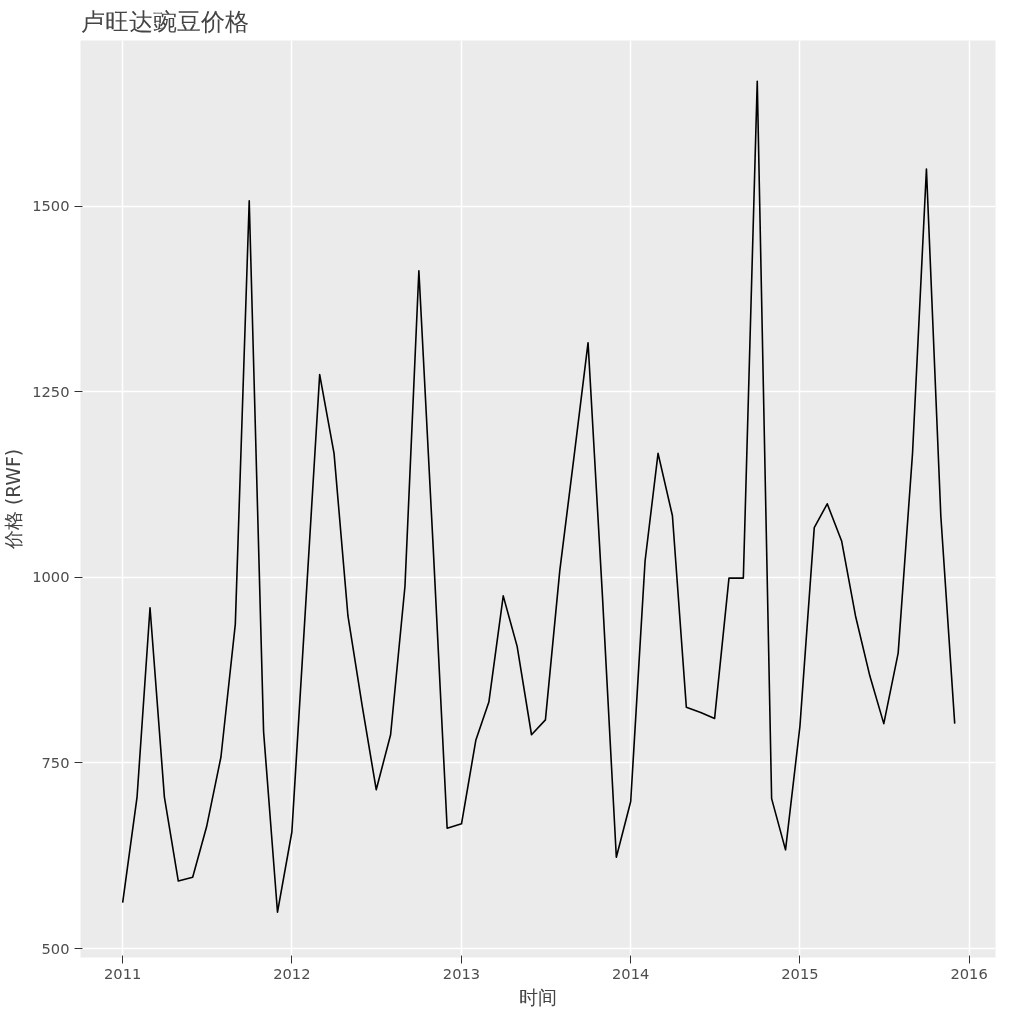 Image resolution: width=1024 pixels, height=1024 pixels. Describe the element at coordinates (51, 391) in the screenshot. I see `y-tick-label: 1250` at that location.